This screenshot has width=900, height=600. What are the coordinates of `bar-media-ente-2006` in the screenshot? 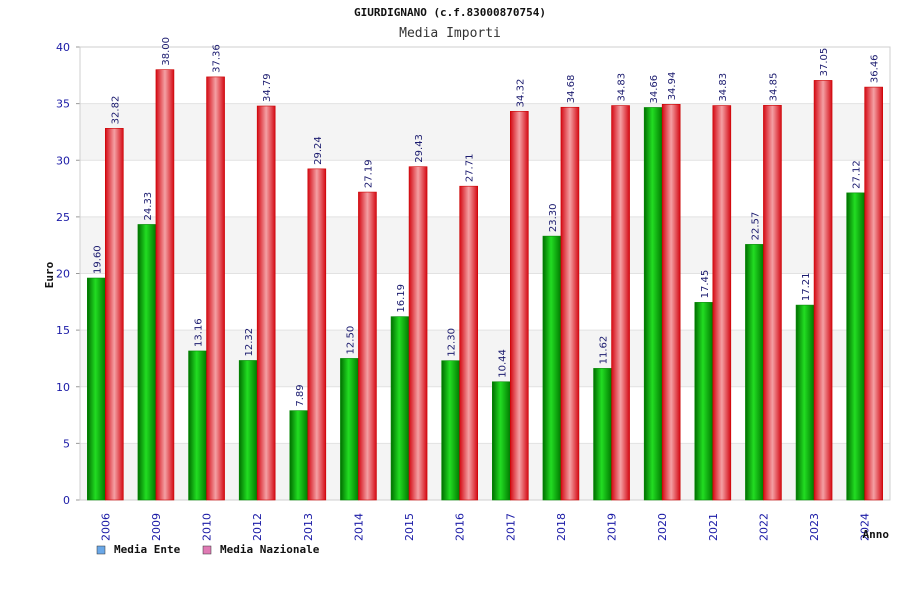 It's located at (96, 389).